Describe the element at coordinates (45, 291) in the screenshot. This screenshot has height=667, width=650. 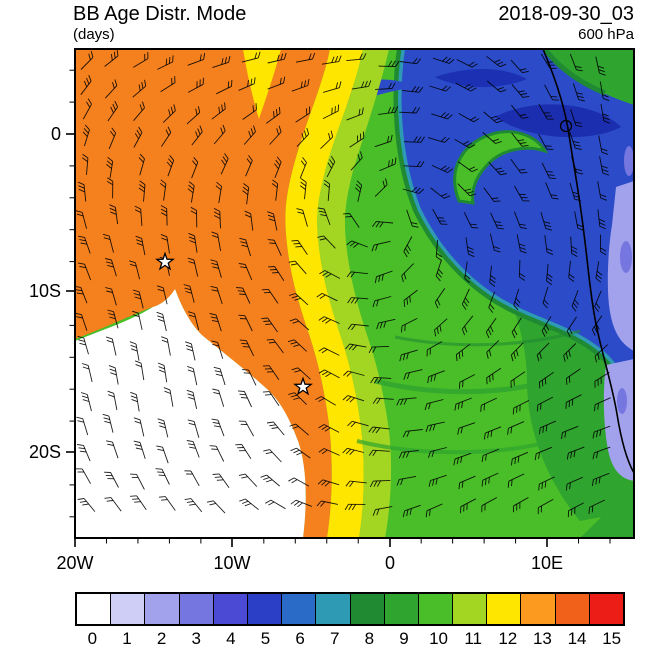
I see `y-tick-label: 10S` at that location.